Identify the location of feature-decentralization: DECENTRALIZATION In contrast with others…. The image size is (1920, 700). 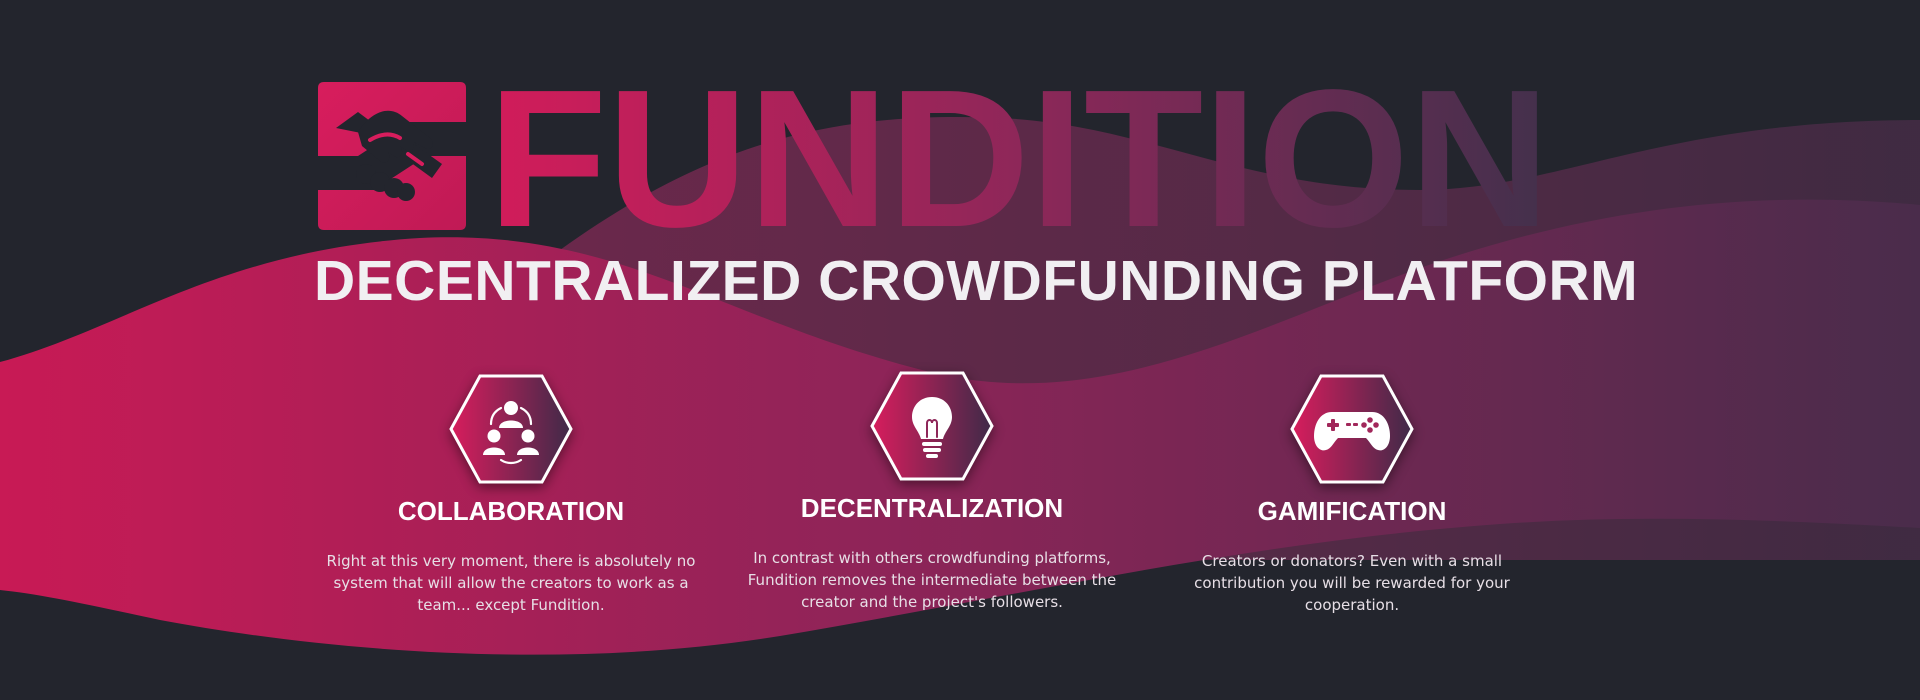
(932, 492).